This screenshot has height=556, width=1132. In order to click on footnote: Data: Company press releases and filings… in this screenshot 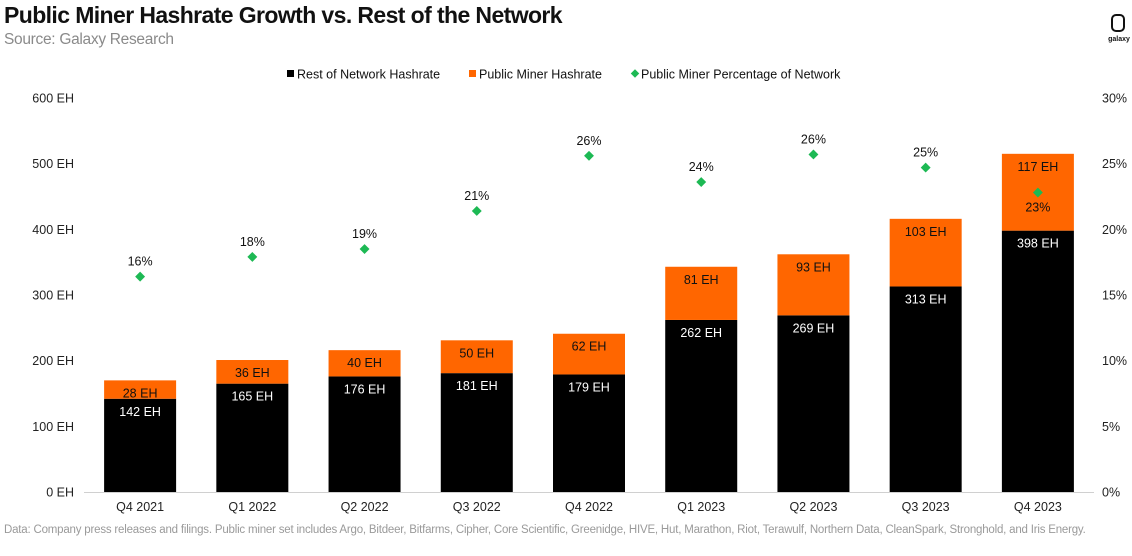, I will do `click(545, 530)`.